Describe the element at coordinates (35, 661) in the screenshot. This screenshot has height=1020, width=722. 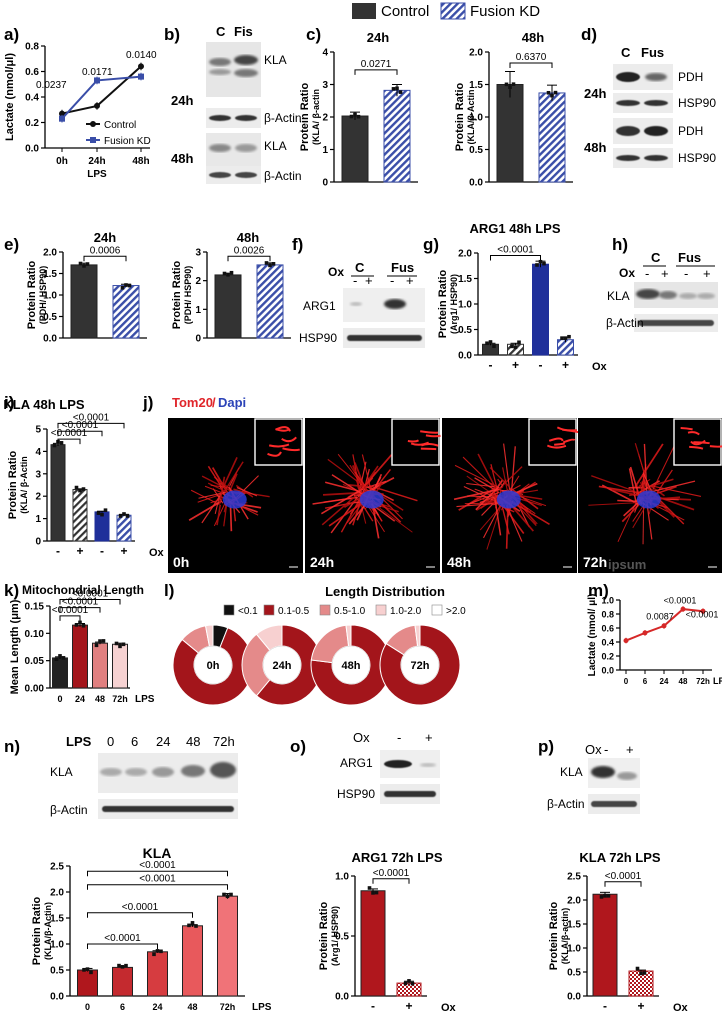
I see `chart-k-ytick-label: 0.05` at that location.